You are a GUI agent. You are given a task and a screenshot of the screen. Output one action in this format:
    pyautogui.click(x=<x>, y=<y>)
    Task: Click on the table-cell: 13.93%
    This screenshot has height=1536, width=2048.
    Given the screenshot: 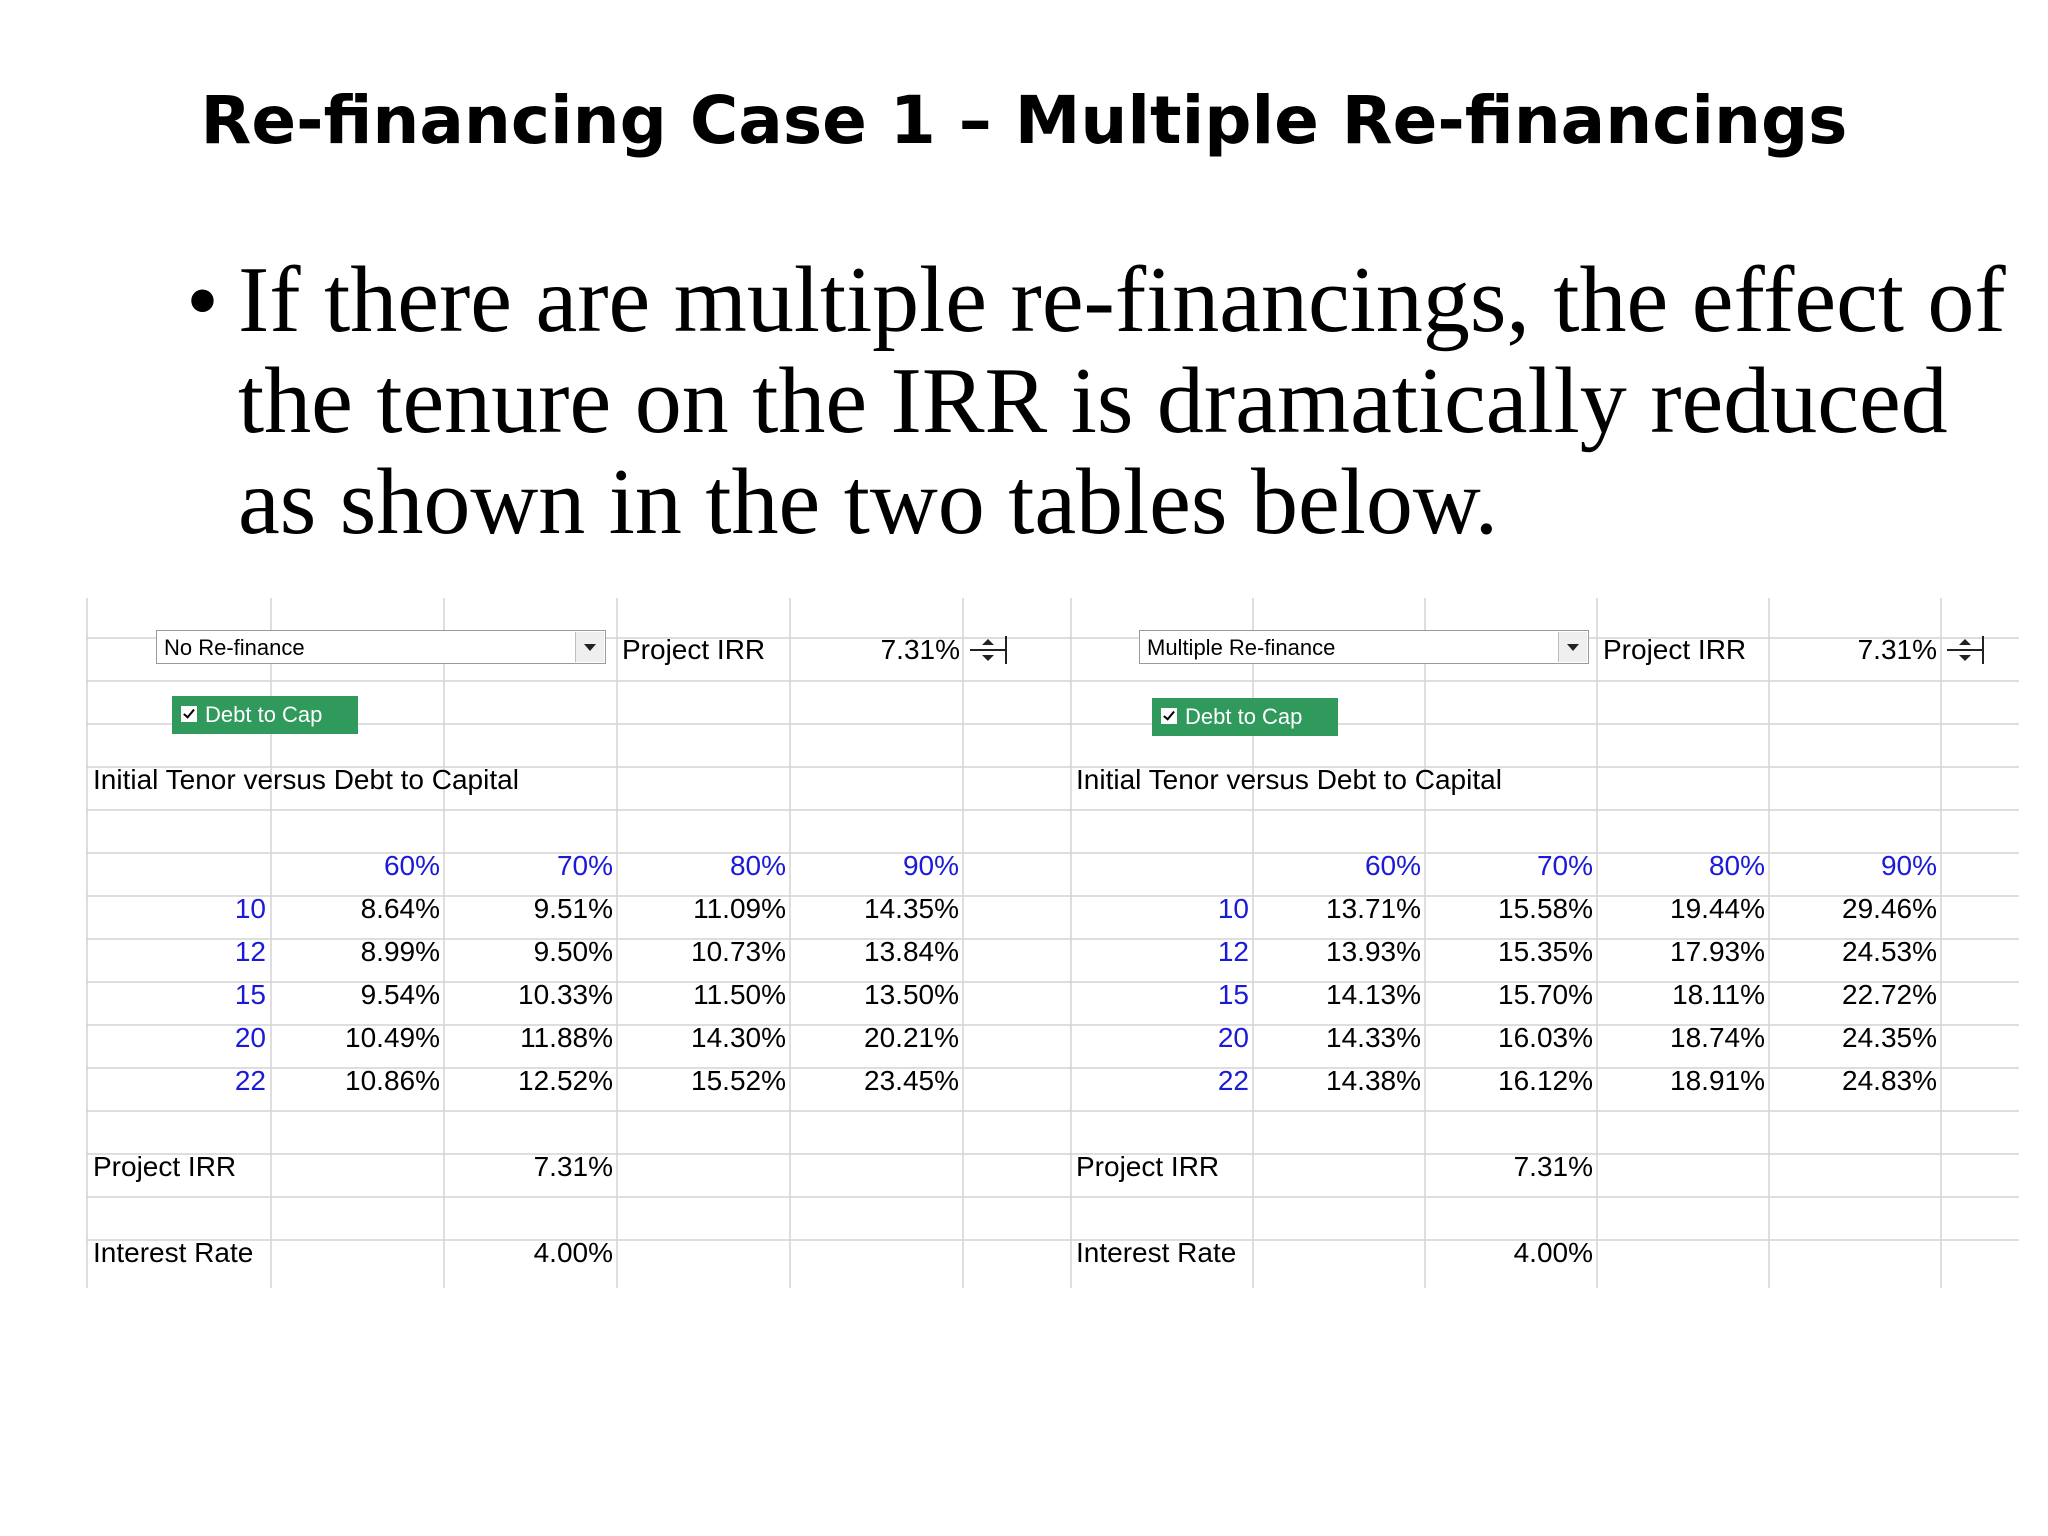 What is the action you would take?
    pyautogui.click(x=1373, y=951)
    